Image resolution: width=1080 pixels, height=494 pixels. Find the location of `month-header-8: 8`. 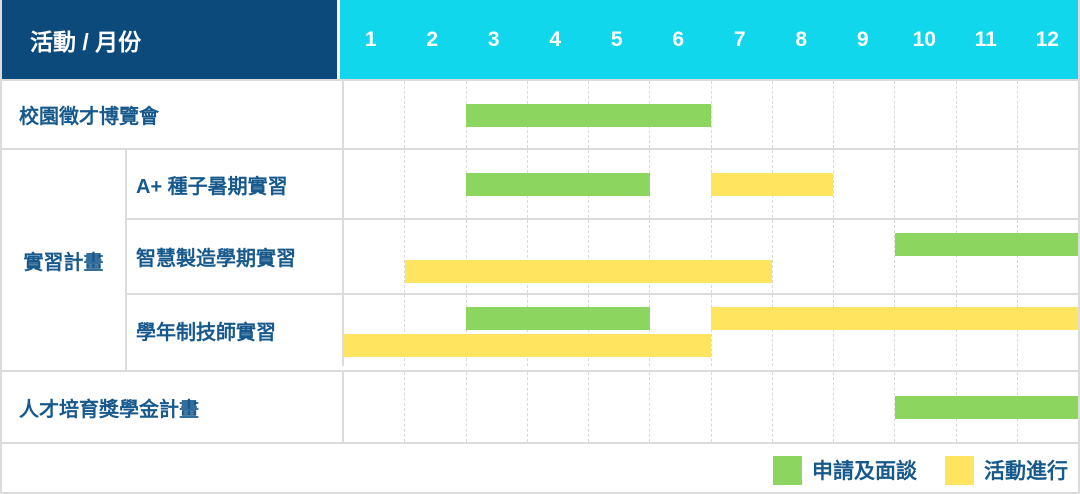

month-header-8: 8 is located at coordinates (801, 39).